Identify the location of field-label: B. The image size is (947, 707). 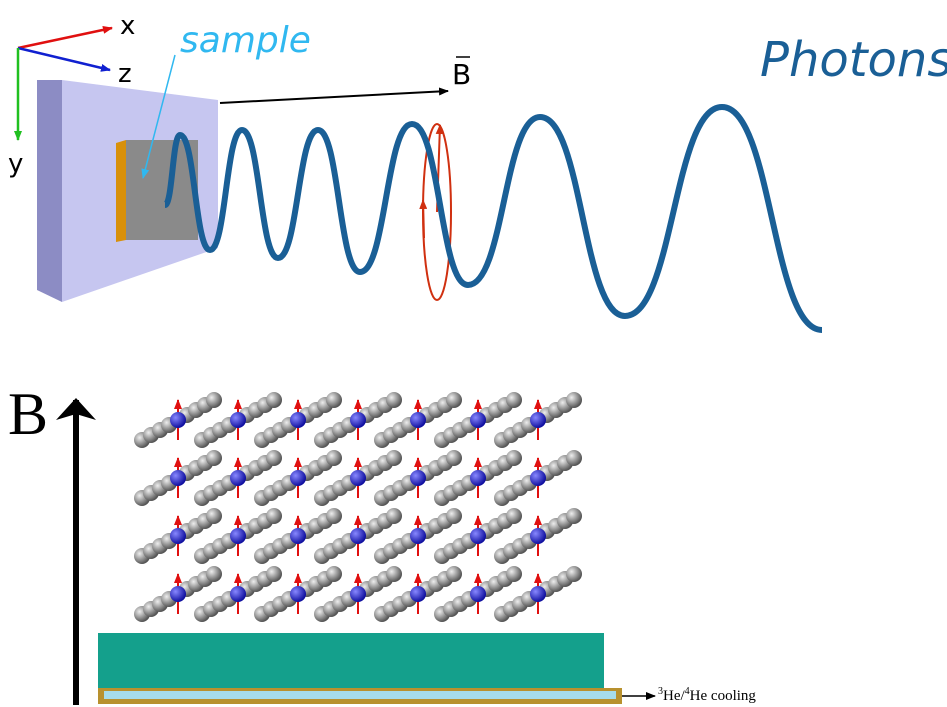
(461, 74).